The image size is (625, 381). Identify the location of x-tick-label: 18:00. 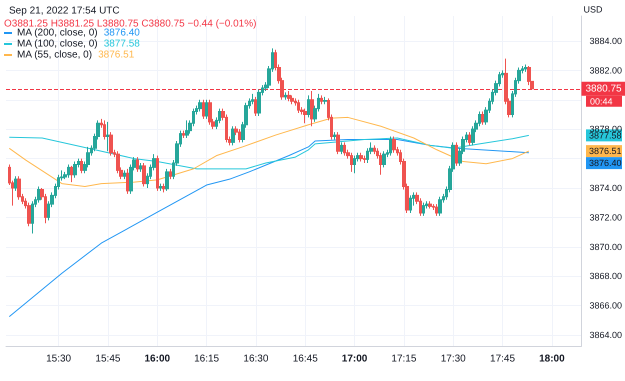
(552, 359).